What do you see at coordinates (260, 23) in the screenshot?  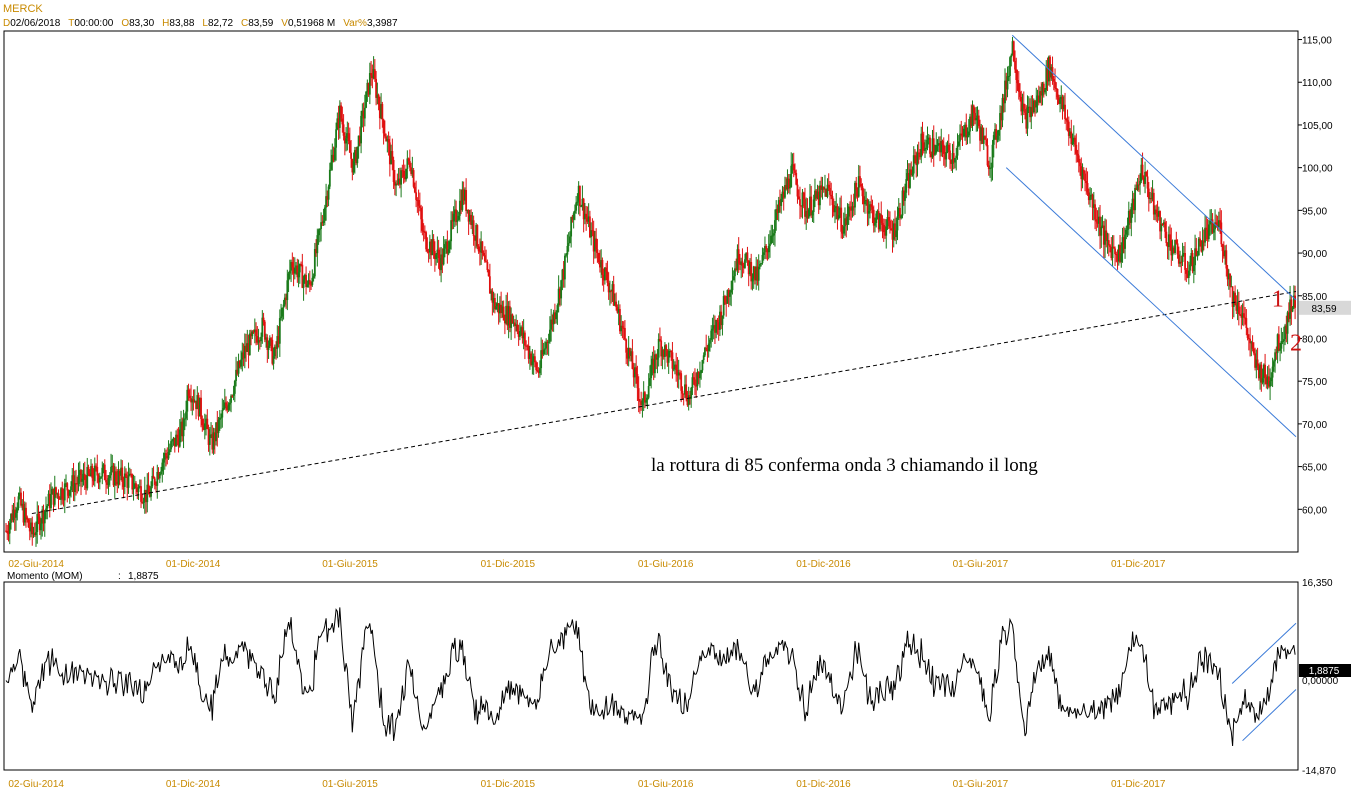 I see `header-value-5: 83,59` at bounding box center [260, 23].